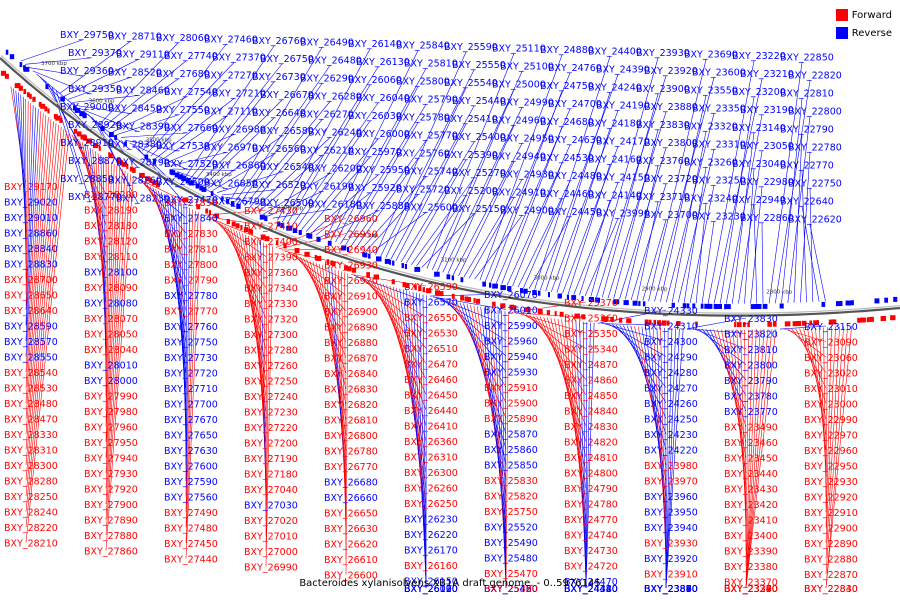  I want to click on reverse-gene-label: BXY_28840, so click(31, 249).